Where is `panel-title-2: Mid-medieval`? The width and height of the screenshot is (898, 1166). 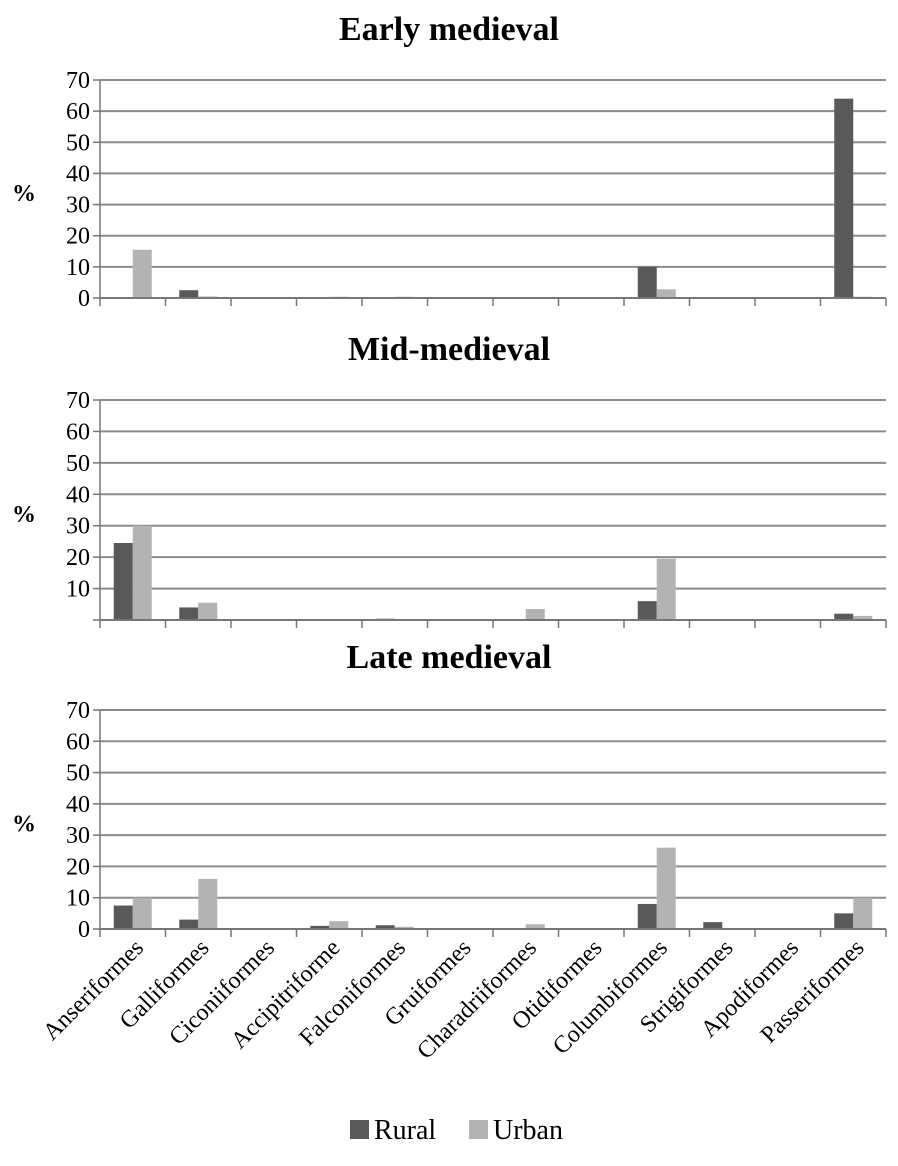
panel-title-2: Mid-medieval is located at coordinates (449, 349).